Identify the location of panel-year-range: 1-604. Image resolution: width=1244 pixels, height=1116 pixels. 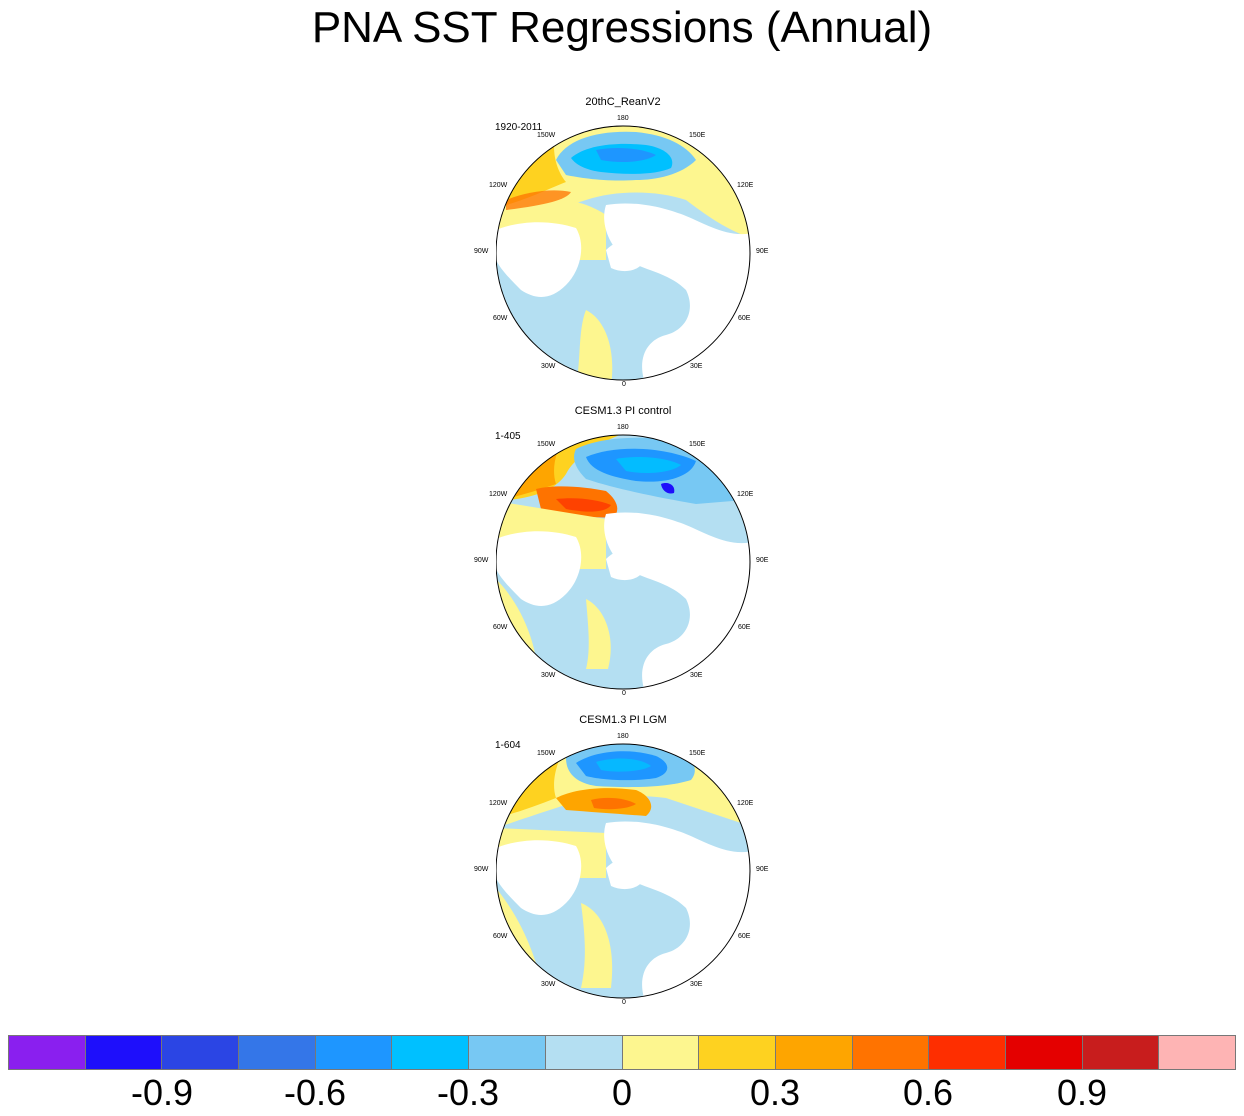
(508, 745).